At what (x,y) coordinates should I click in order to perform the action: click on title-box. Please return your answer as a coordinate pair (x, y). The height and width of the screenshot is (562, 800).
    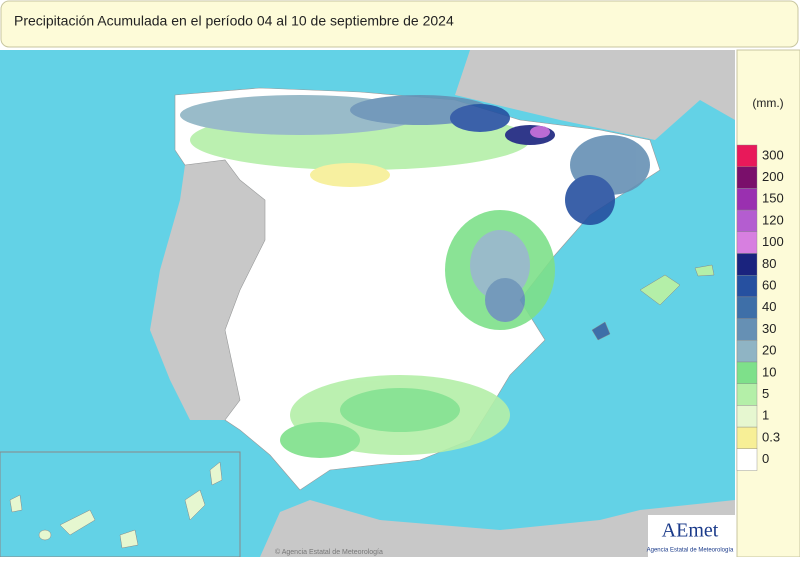
    Looking at the image, I should click on (399, 24).